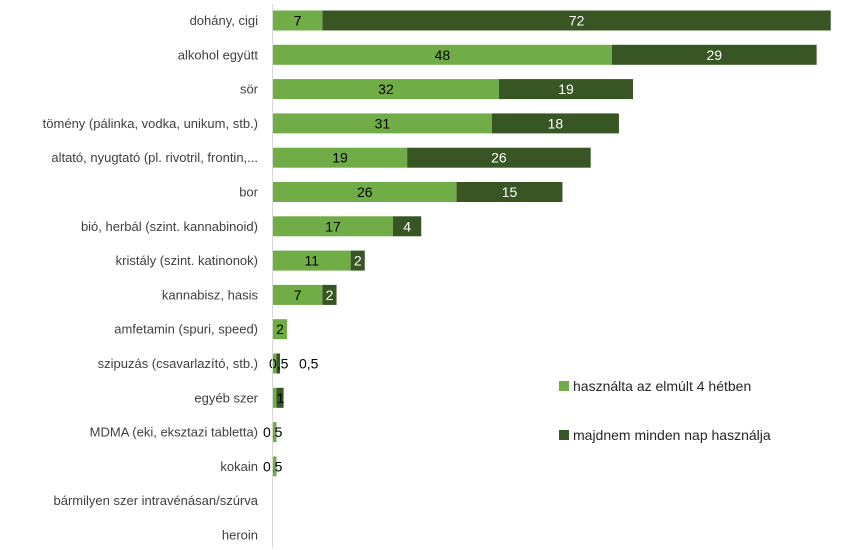 The width and height of the screenshot is (850, 550). Describe the element at coordinates (249, 89) in the screenshot. I see `category-label: sör` at that location.